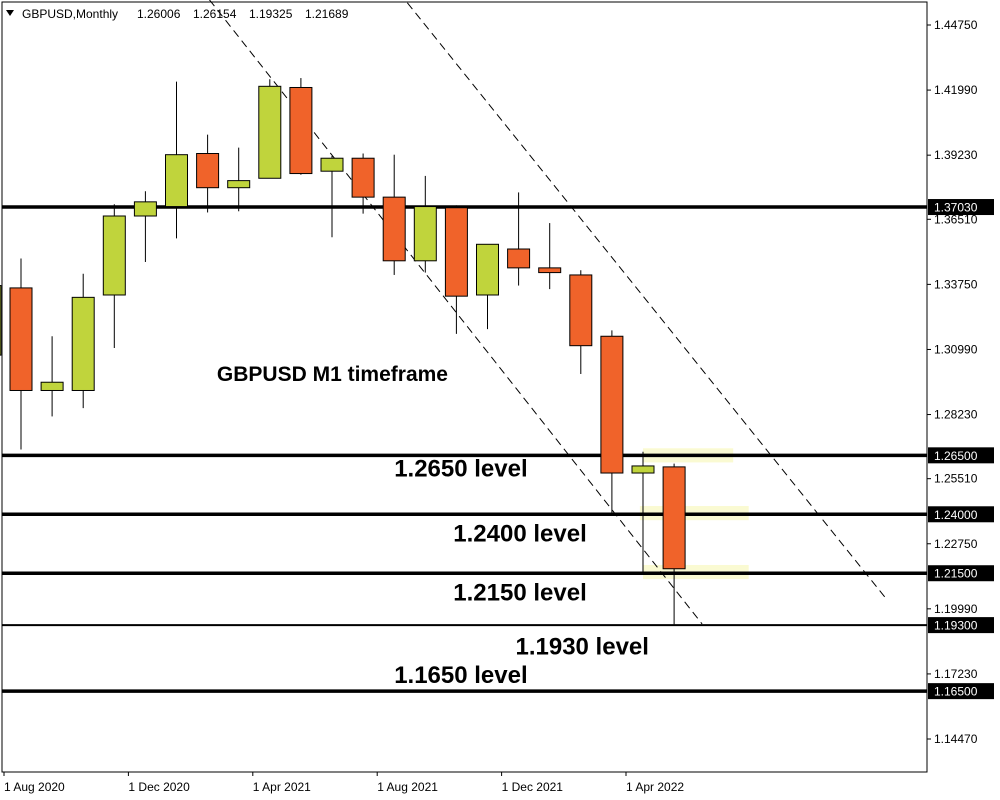 This screenshot has height=800, width=1000. I want to click on dropdown-triangle-icon, so click(10, 13).